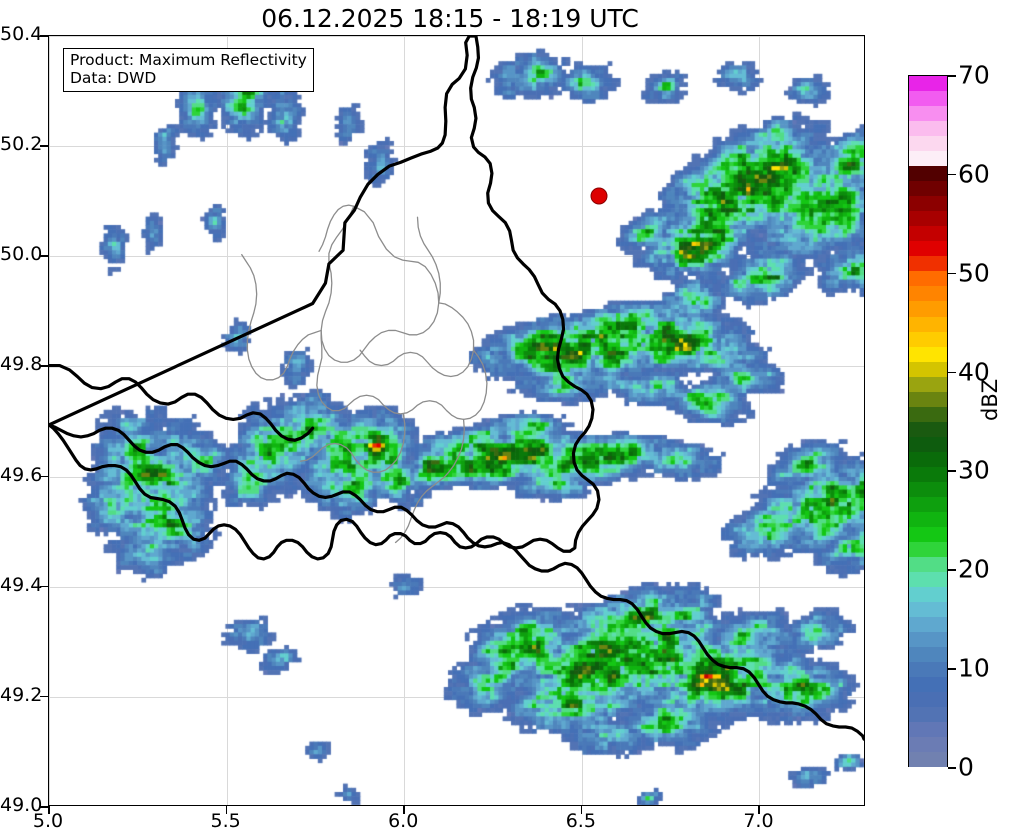 The width and height of the screenshot is (1023, 834). Describe the element at coordinates (21, 34) in the screenshot. I see `y-tick-label: 50.4` at that location.